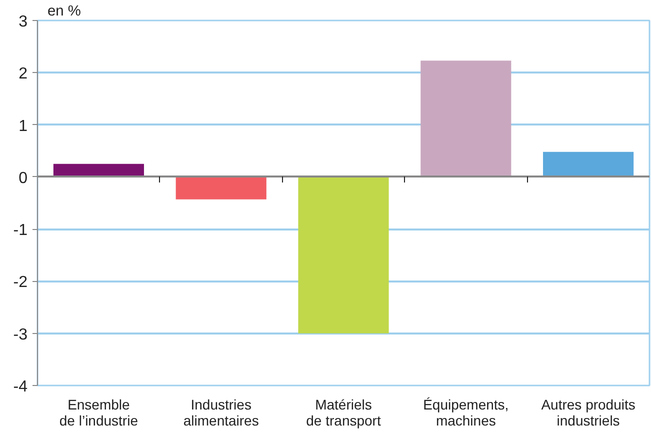 The image size is (651, 432). What do you see at coordinates (588, 412) in the screenshot?
I see `x-tick-label: Autres produits industriels` at bounding box center [588, 412].